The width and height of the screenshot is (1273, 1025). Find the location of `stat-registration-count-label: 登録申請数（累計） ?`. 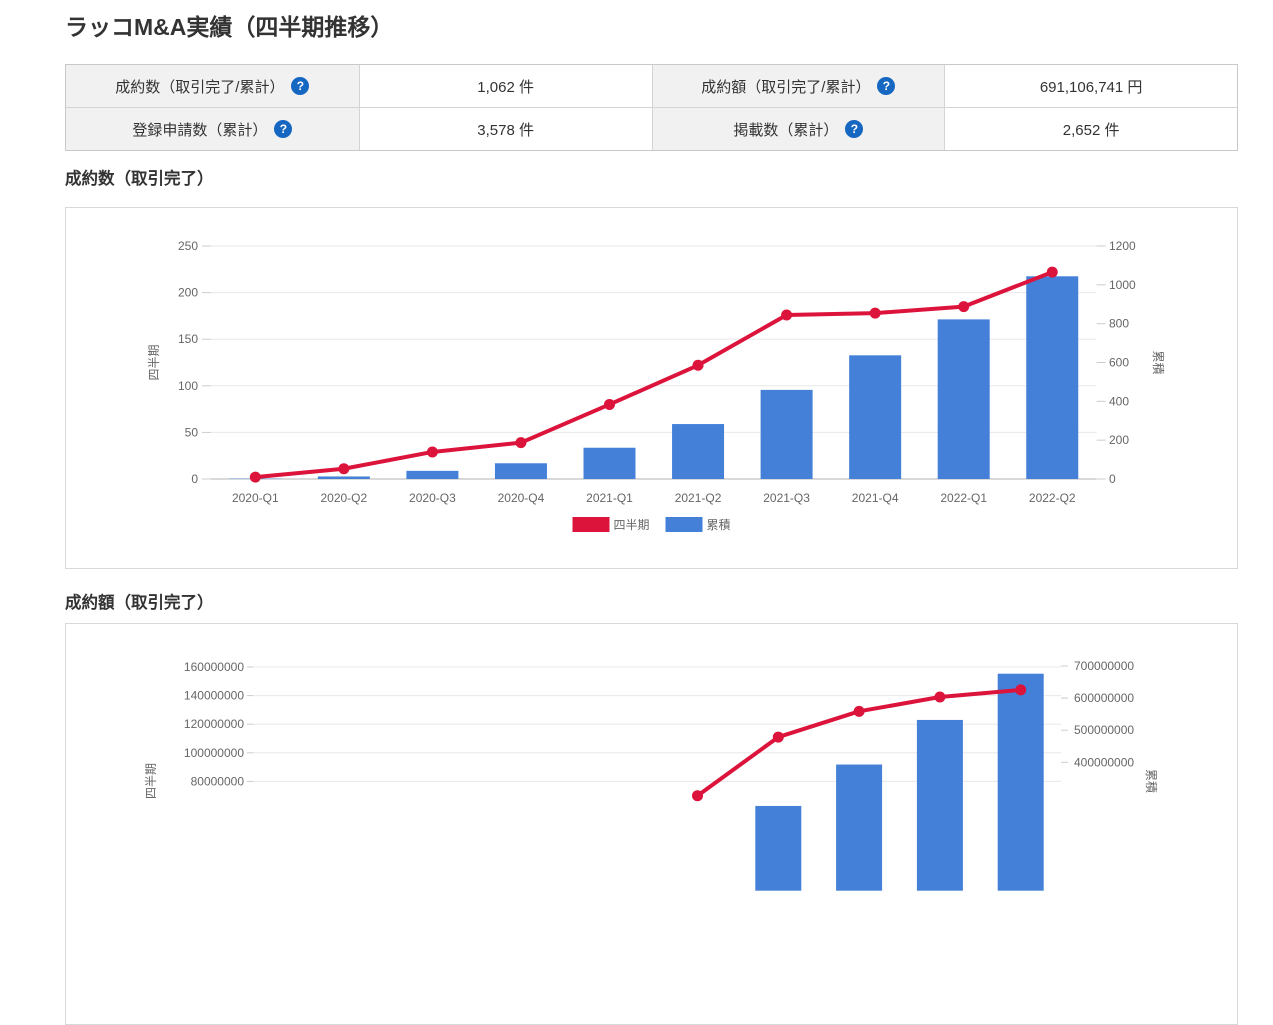

stat-registration-count-label: 登録申請数（累計） ? is located at coordinates (212, 129).